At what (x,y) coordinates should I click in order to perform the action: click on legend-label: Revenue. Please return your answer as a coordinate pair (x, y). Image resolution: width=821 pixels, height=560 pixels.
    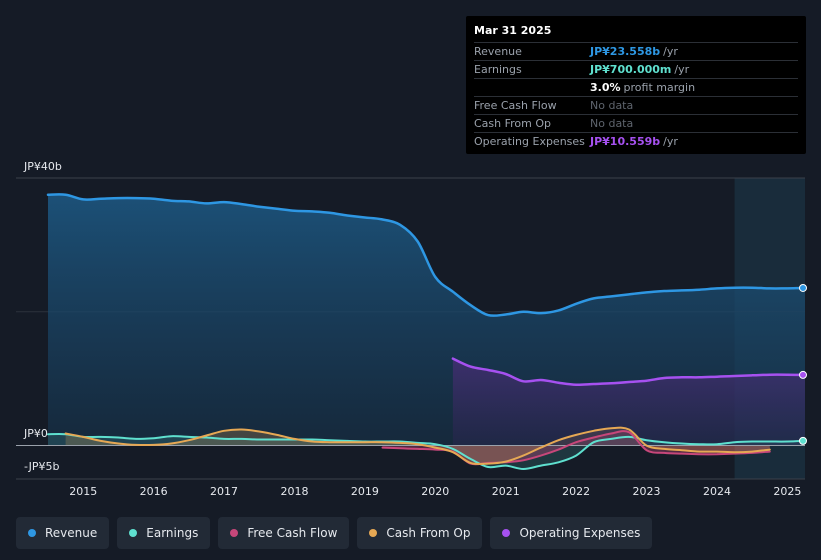
    Looking at the image, I should click on (71, 533).